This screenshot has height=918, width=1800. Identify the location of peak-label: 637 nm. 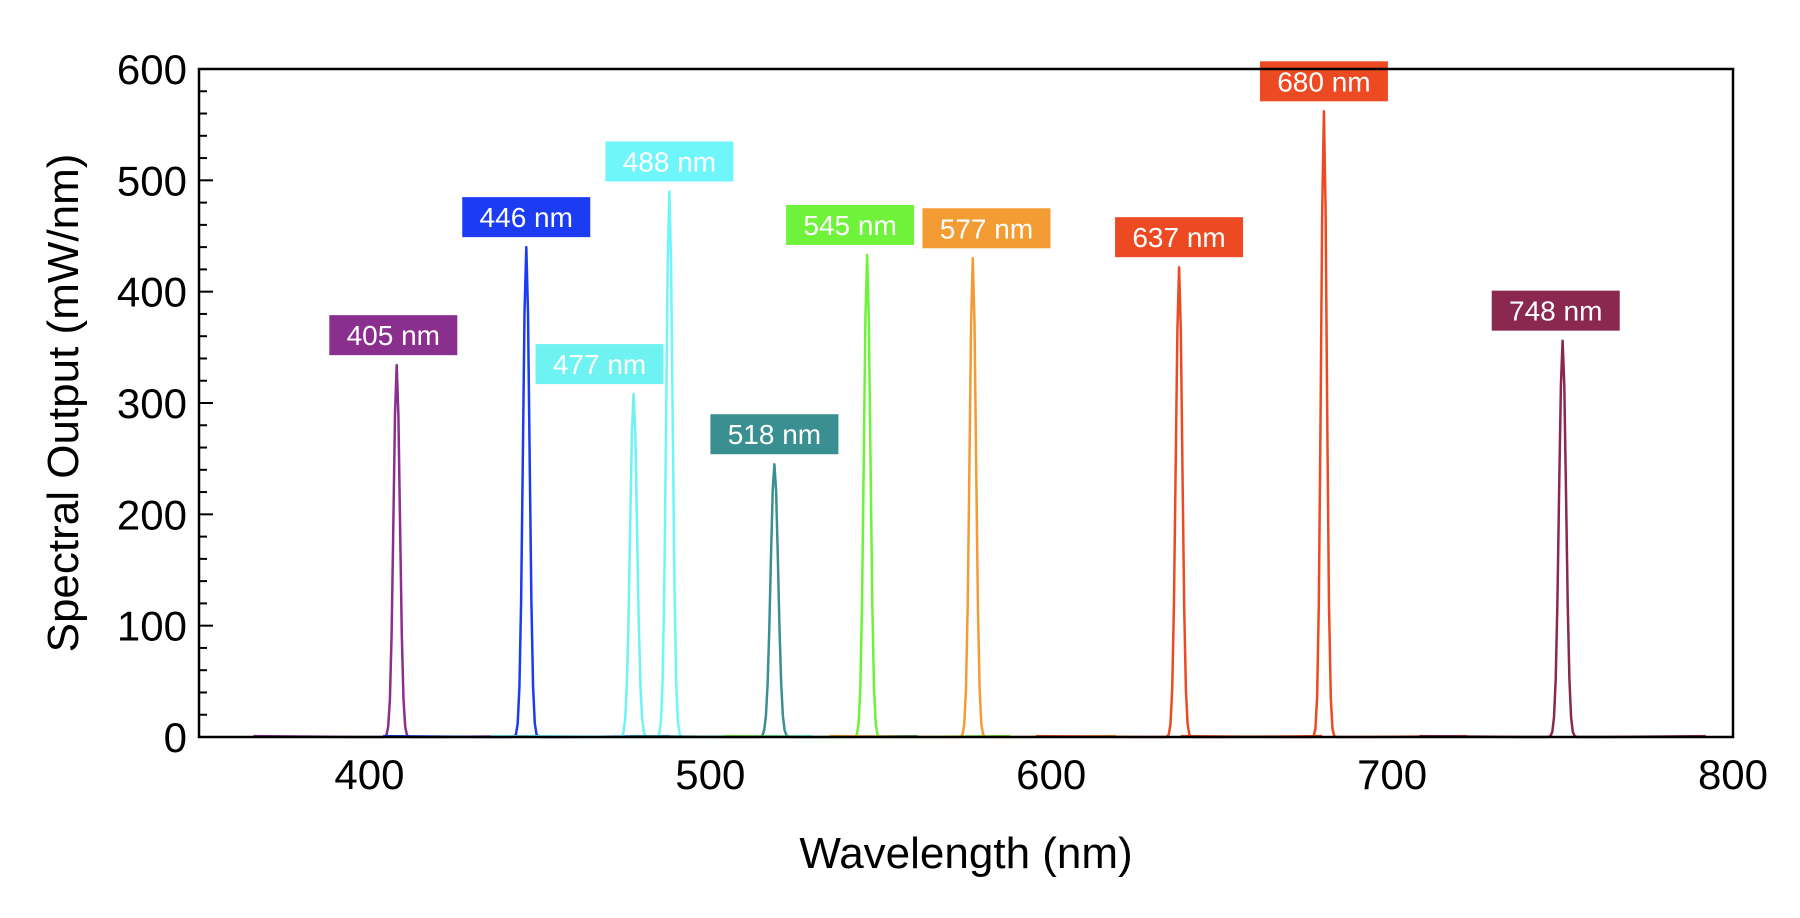
(1179, 237).